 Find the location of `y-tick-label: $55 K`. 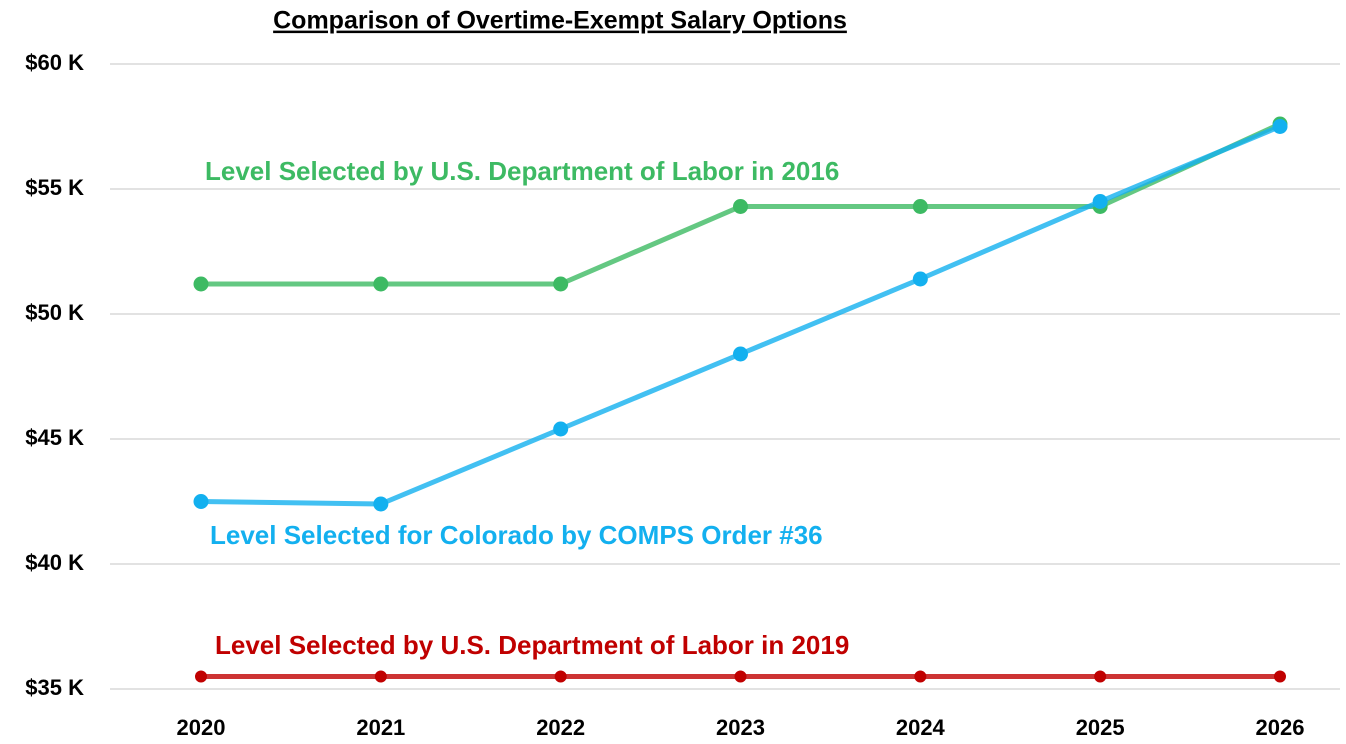

y-tick-label: $55 K is located at coordinates (54, 187).